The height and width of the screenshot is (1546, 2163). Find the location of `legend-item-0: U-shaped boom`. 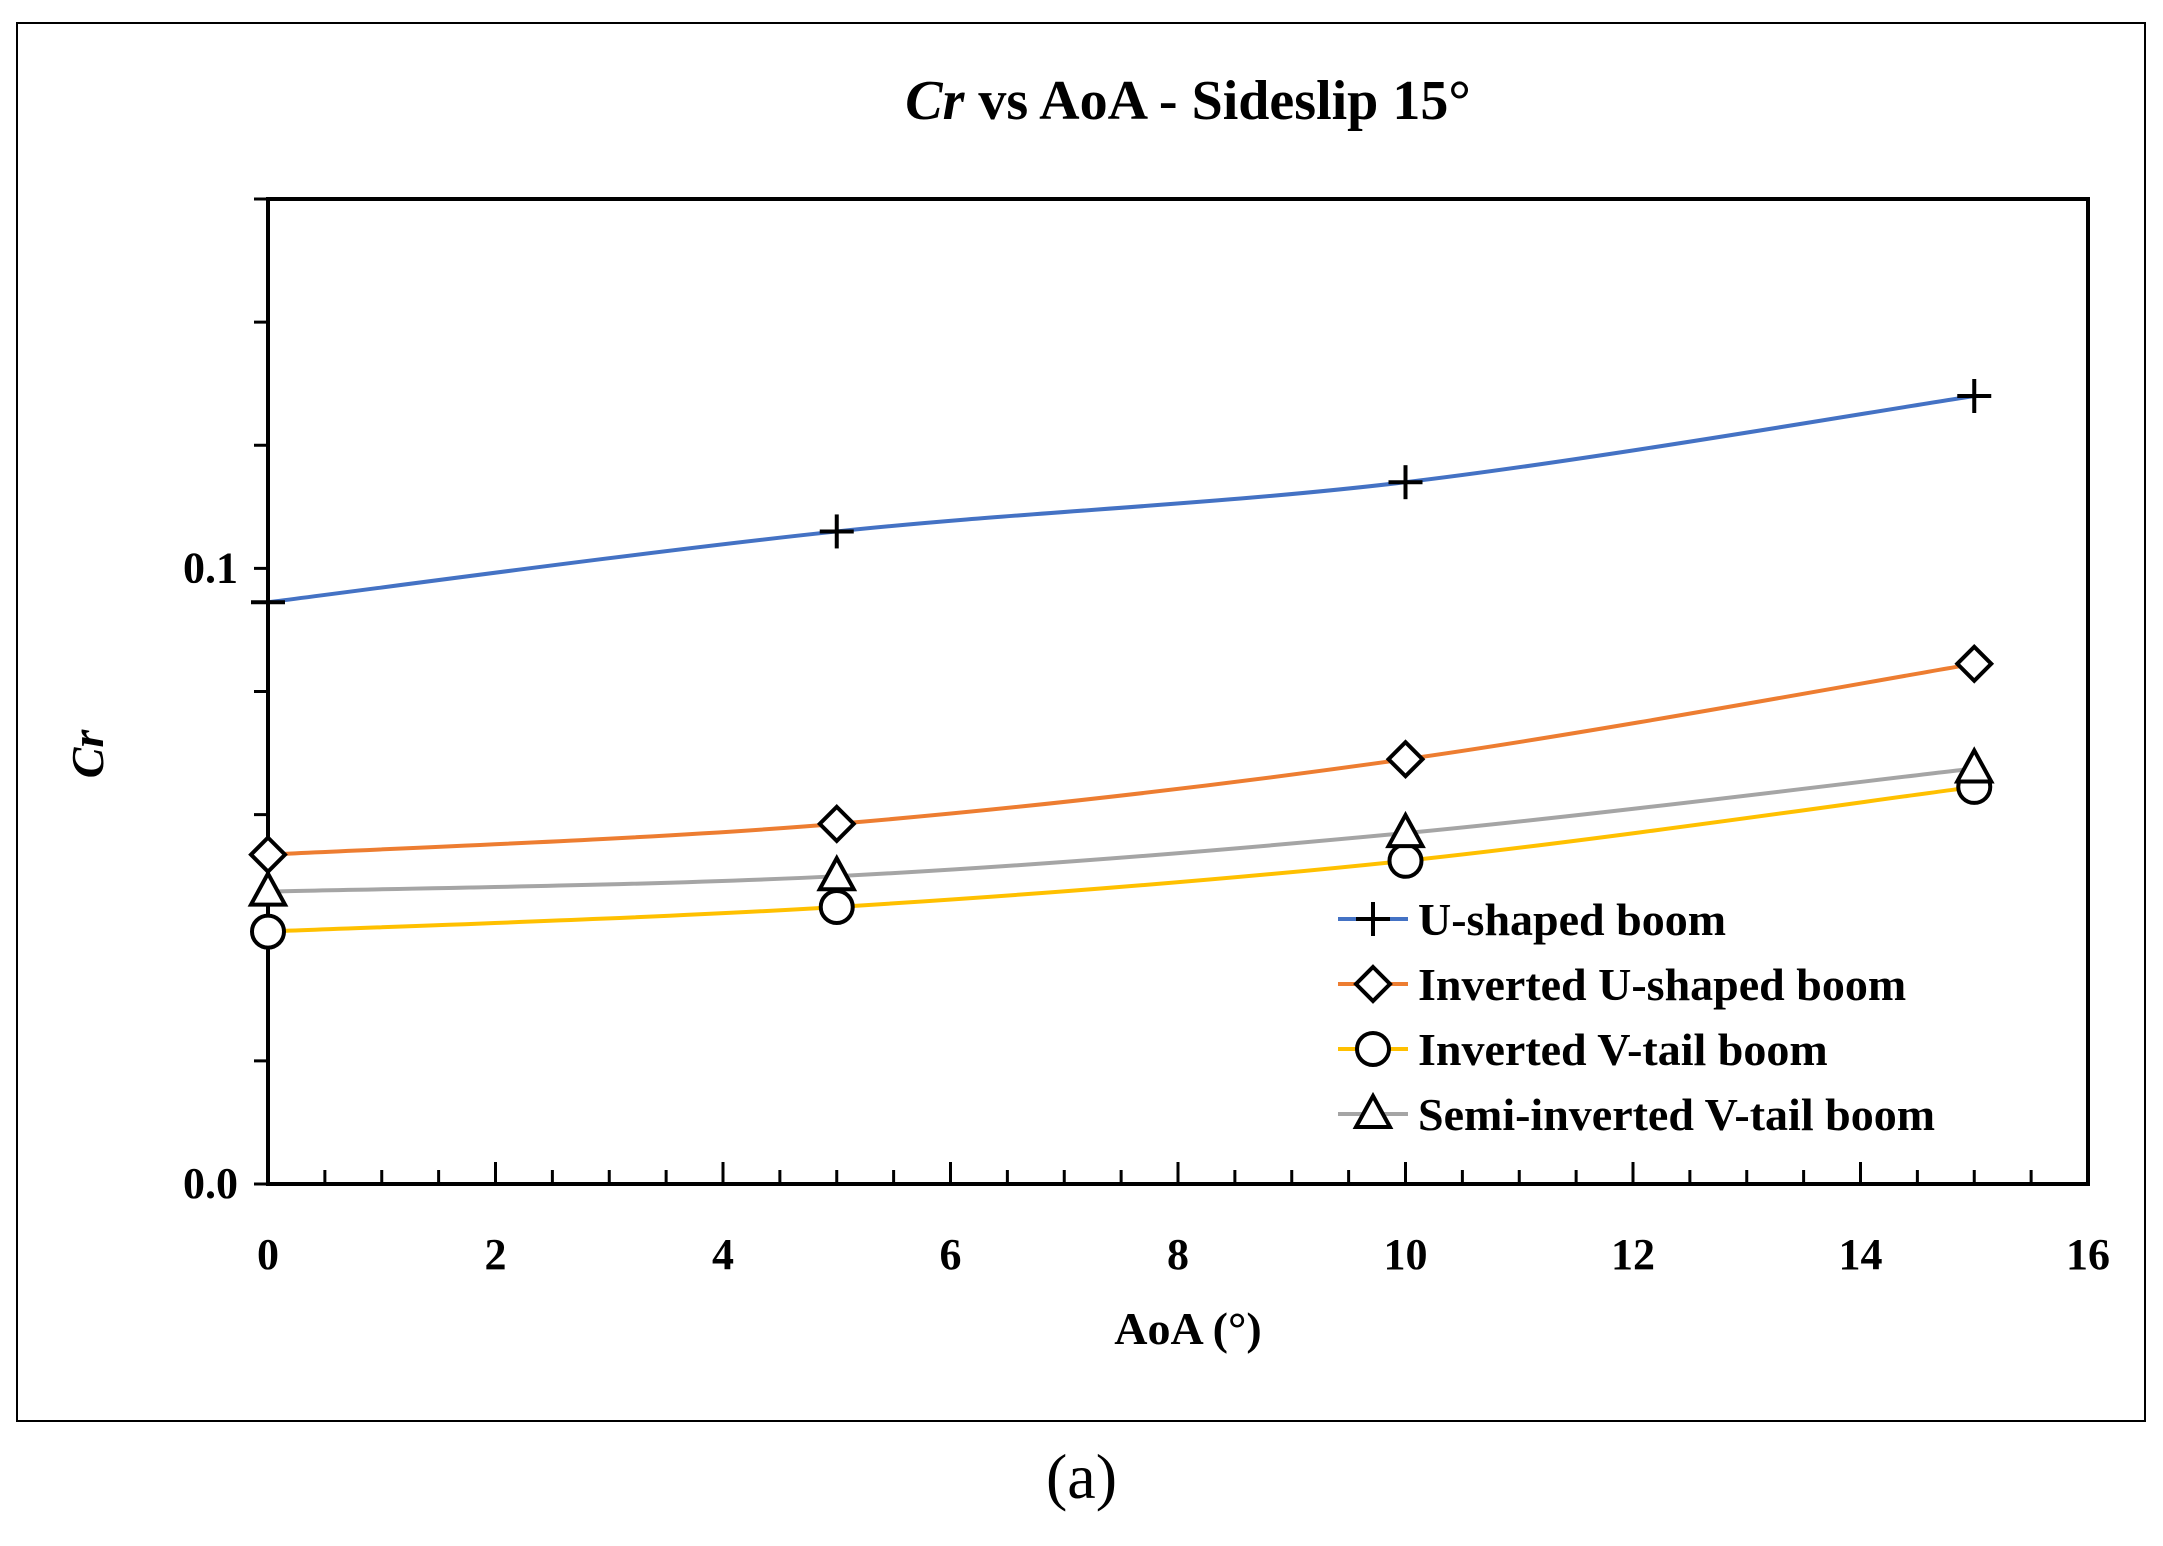

legend-item-0: U-shaped boom is located at coordinates (1532, 919).